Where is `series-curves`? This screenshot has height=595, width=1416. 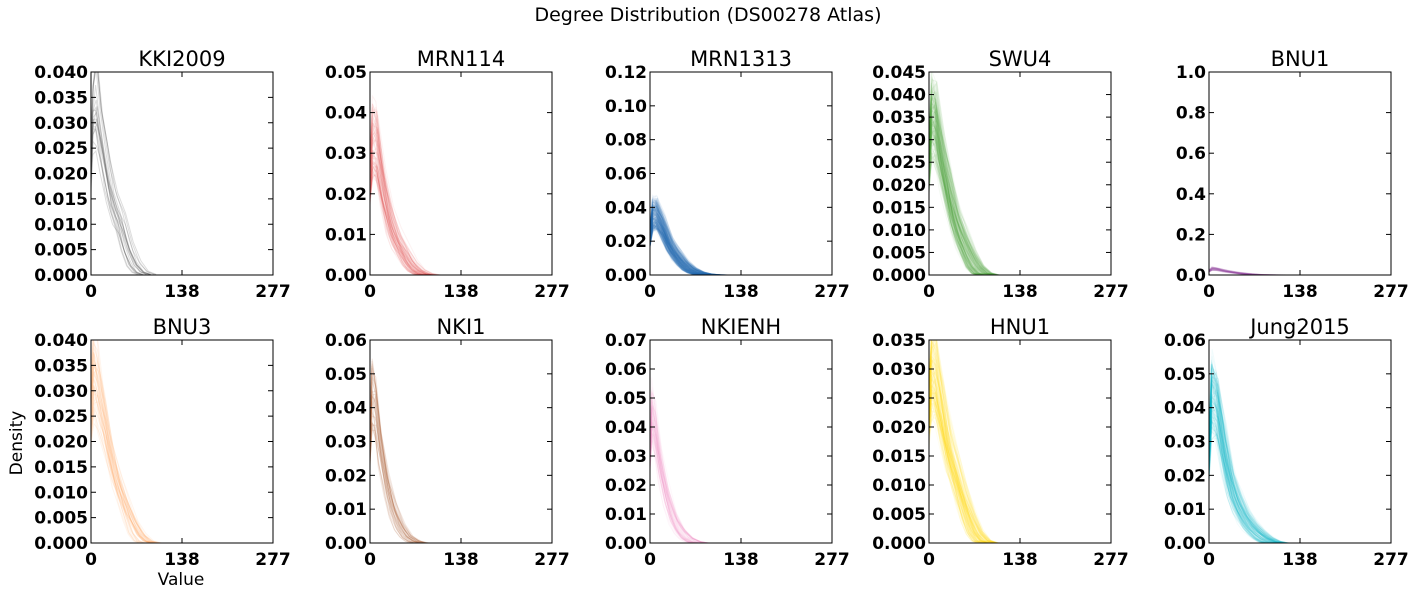
series-curves is located at coordinates (405, 184).